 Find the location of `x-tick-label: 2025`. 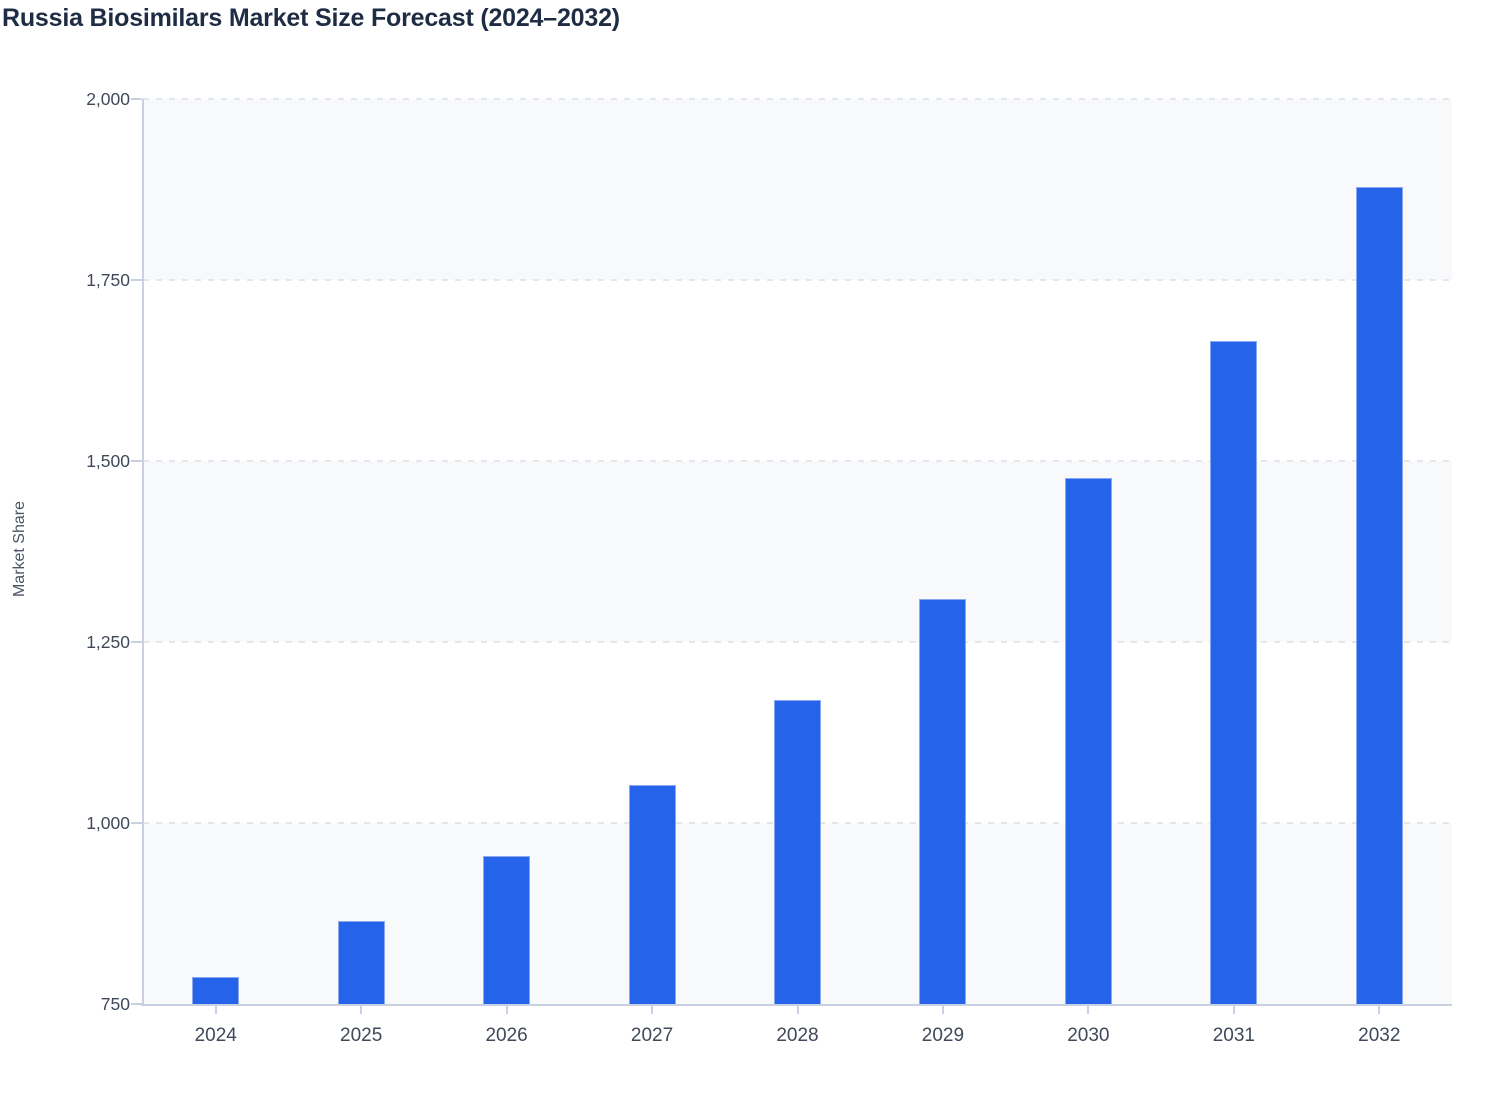

x-tick-label: 2025 is located at coordinates (361, 1035).